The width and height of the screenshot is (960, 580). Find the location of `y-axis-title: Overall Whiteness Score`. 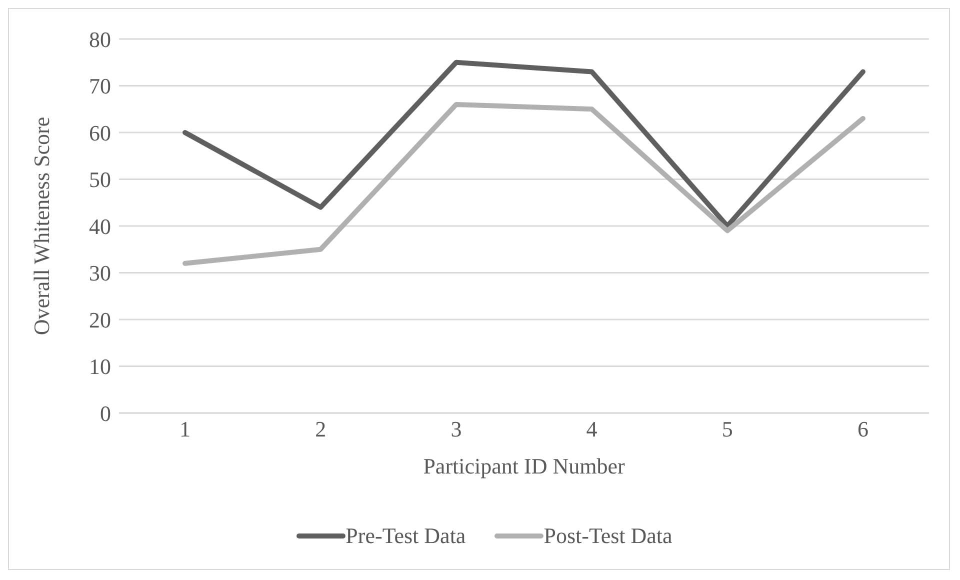

y-axis-title: Overall Whiteness Score is located at coordinates (41, 226).